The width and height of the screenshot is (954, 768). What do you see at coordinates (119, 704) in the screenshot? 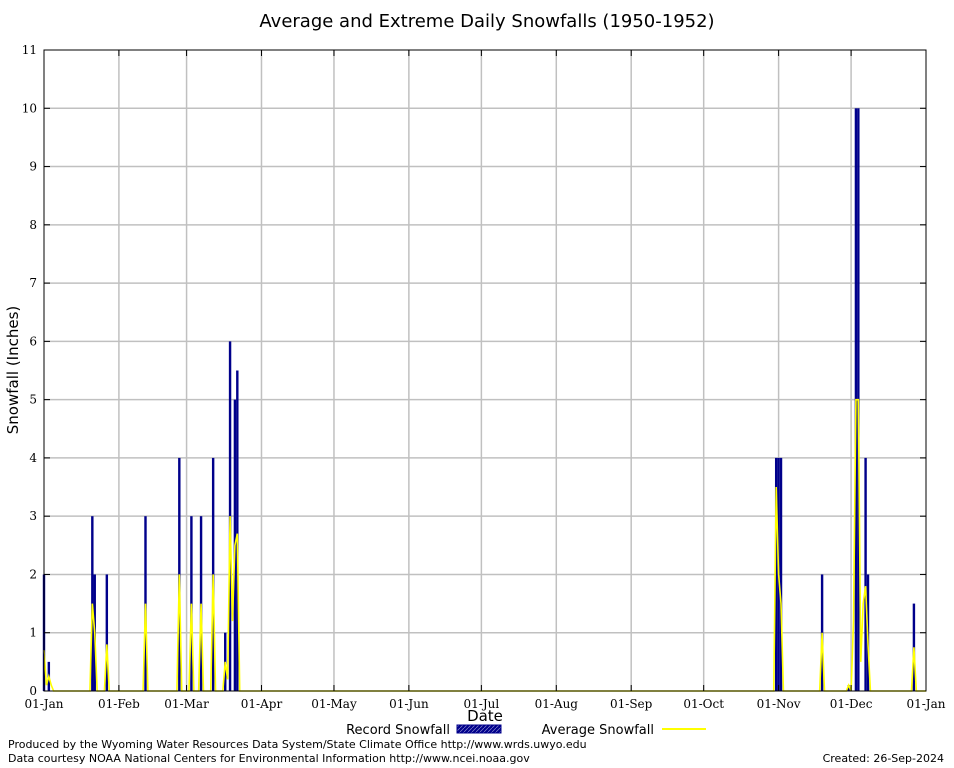
I see `x-tick-label: 01-Feb` at bounding box center [119, 704].